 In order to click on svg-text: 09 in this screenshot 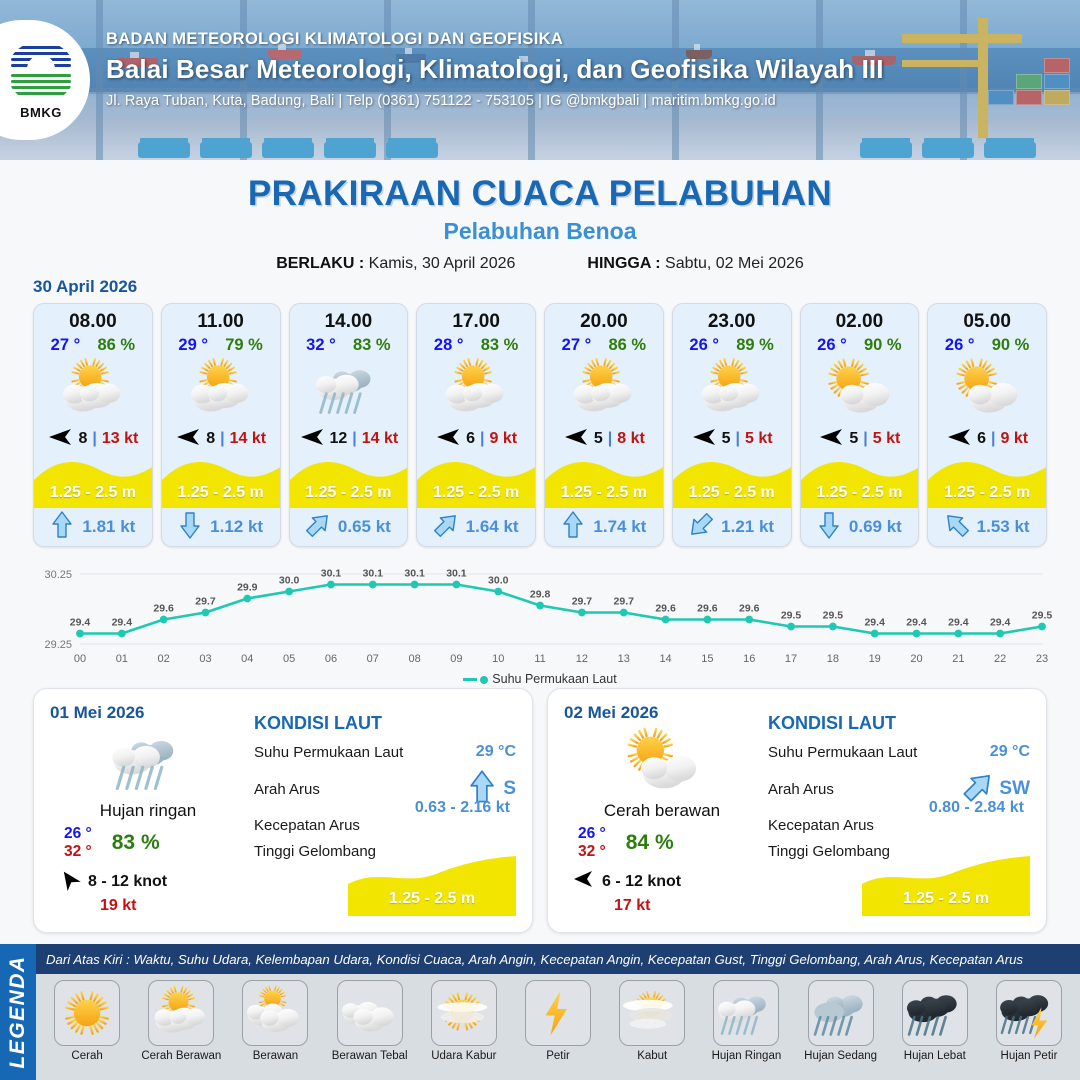, I will do `click(456, 659)`.